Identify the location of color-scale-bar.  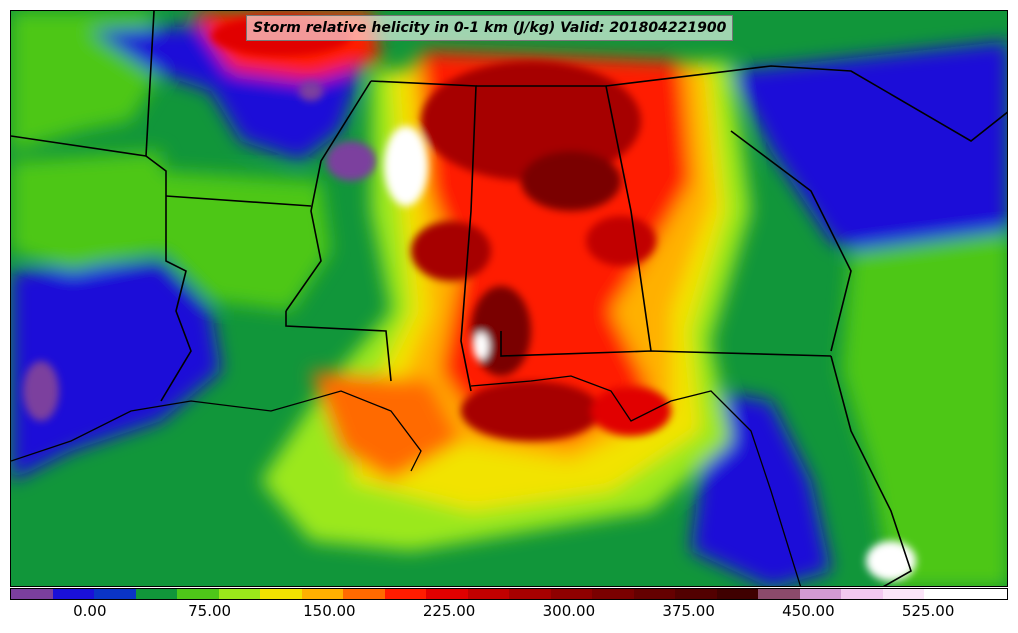
(509, 594).